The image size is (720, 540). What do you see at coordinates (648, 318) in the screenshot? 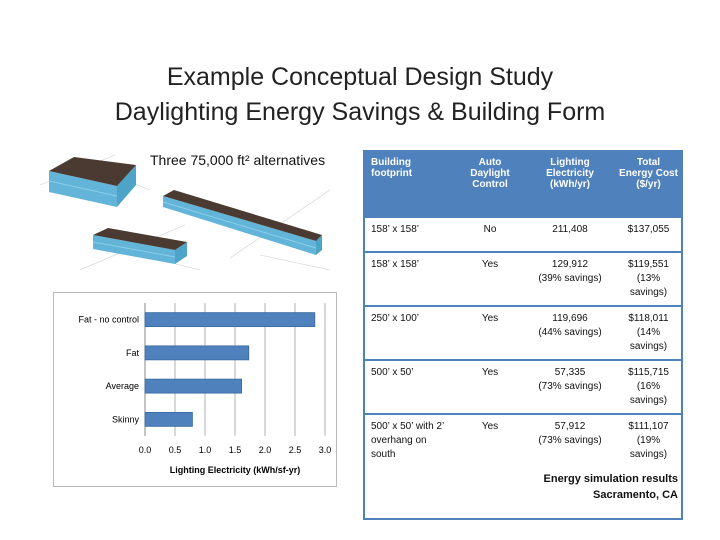
I see `cost-value: $118,011` at bounding box center [648, 318].